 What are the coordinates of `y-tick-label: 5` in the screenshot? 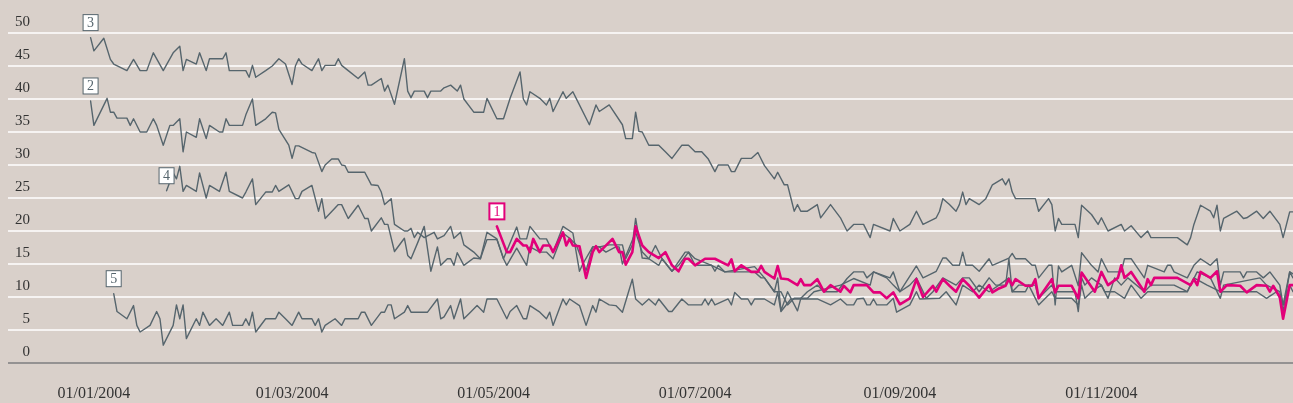 It's located at (26, 318).